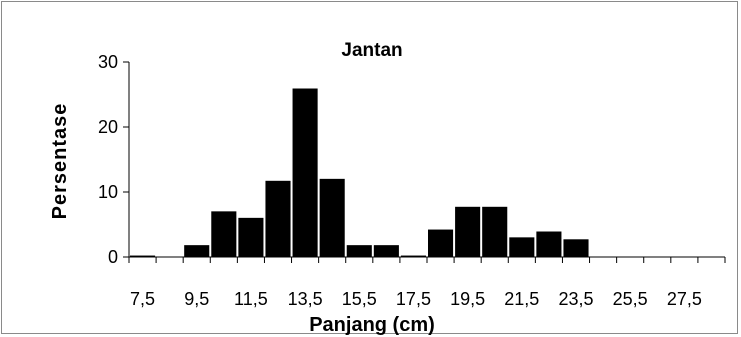 The width and height of the screenshot is (741, 337). I want to click on x-tick-label: 17,5, so click(413, 299).